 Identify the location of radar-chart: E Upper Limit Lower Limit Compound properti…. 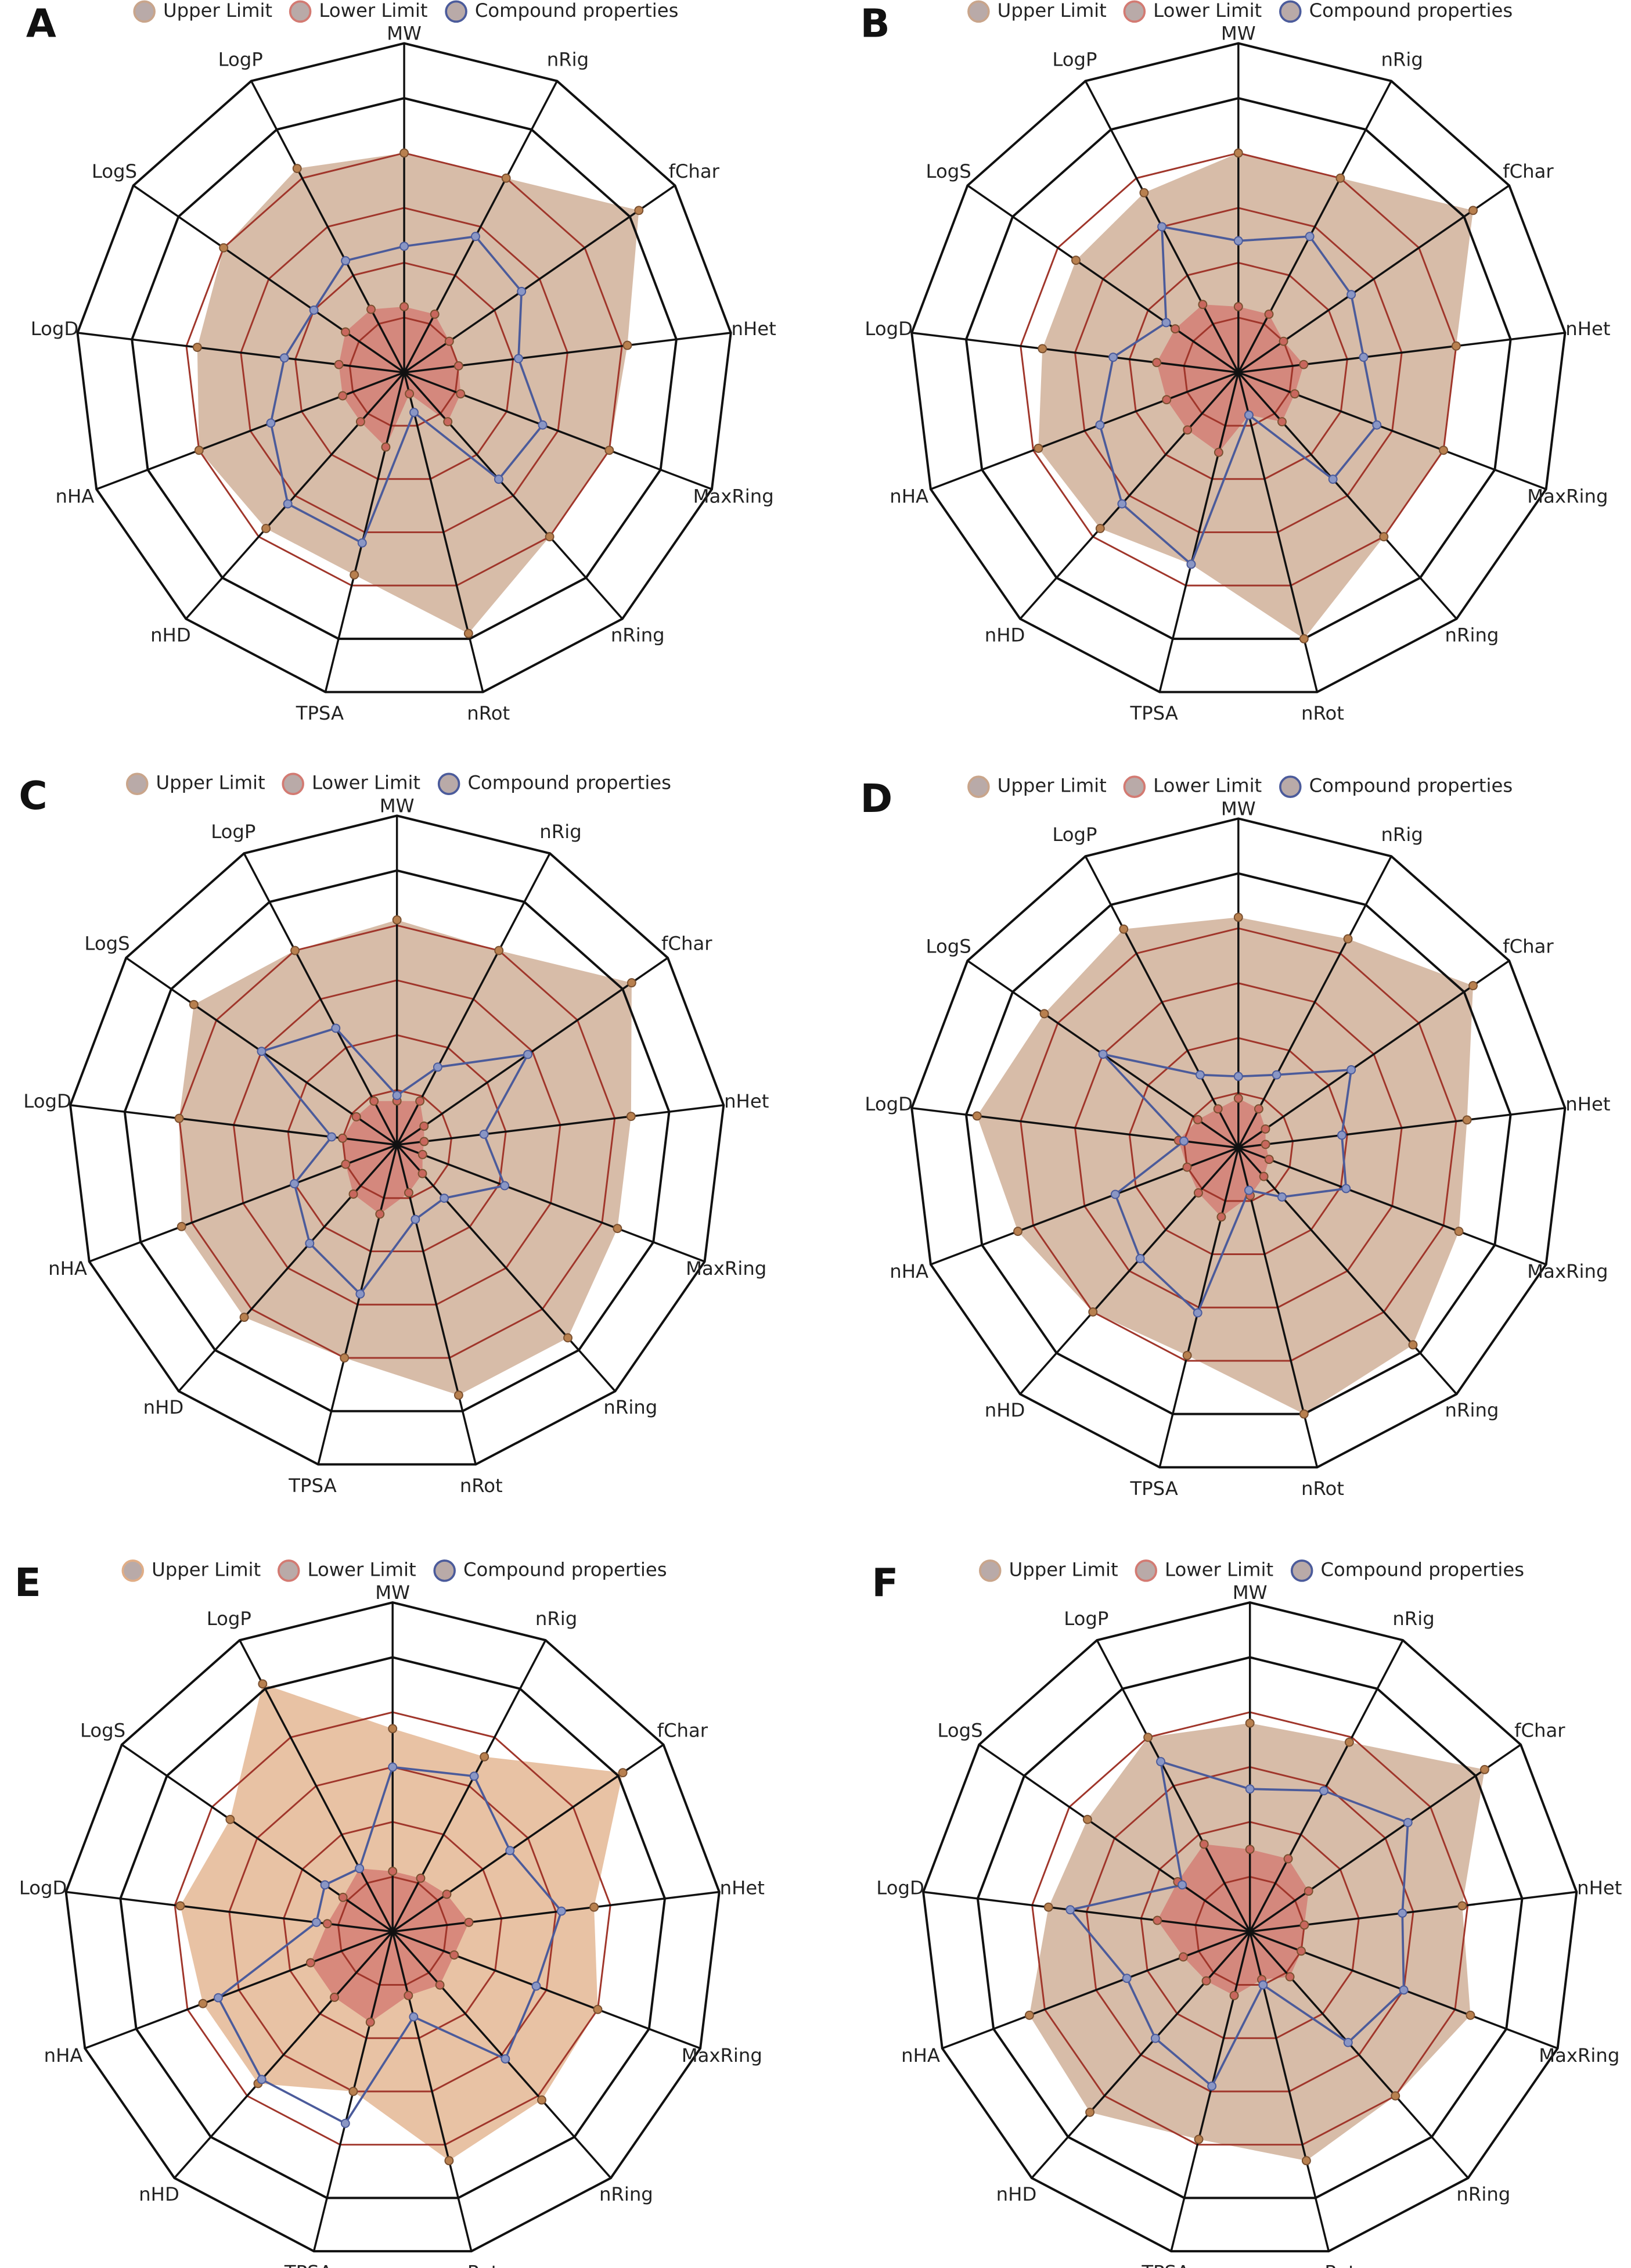
(390, 1913).